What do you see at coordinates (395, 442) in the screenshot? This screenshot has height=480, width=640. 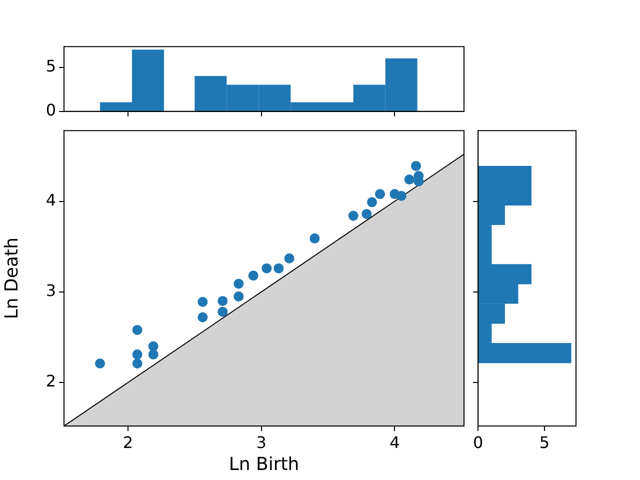 I see `x-tick-label: 4` at bounding box center [395, 442].